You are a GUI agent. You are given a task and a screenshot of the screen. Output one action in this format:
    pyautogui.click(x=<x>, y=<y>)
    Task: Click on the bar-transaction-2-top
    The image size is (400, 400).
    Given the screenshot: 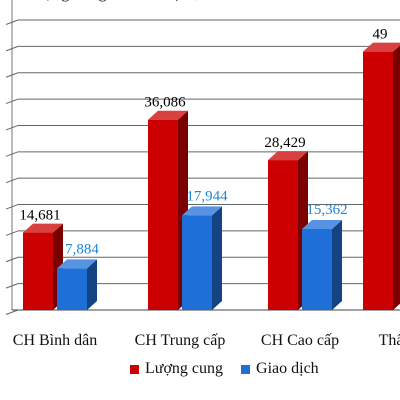 What is the action you would take?
    pyautogui.click(x=322, y=225)
    